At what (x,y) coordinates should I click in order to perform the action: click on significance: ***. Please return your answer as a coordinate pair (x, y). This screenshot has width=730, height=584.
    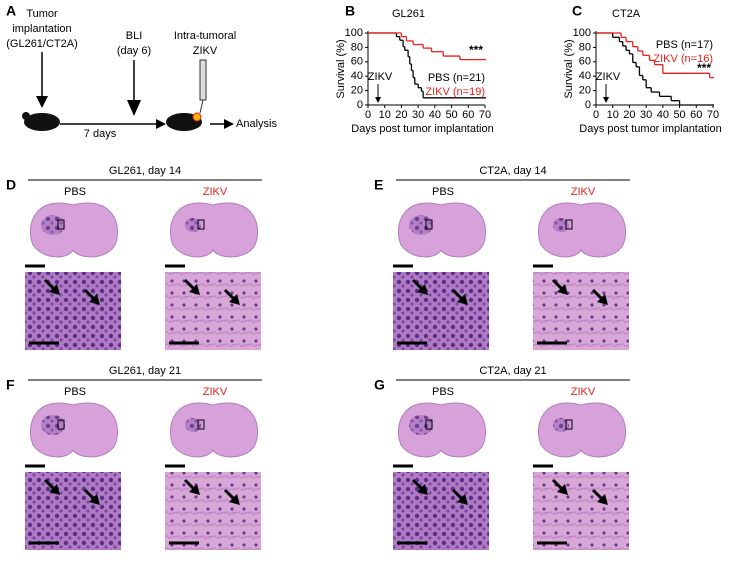
    Looking at the image, I should click on (704, 68).